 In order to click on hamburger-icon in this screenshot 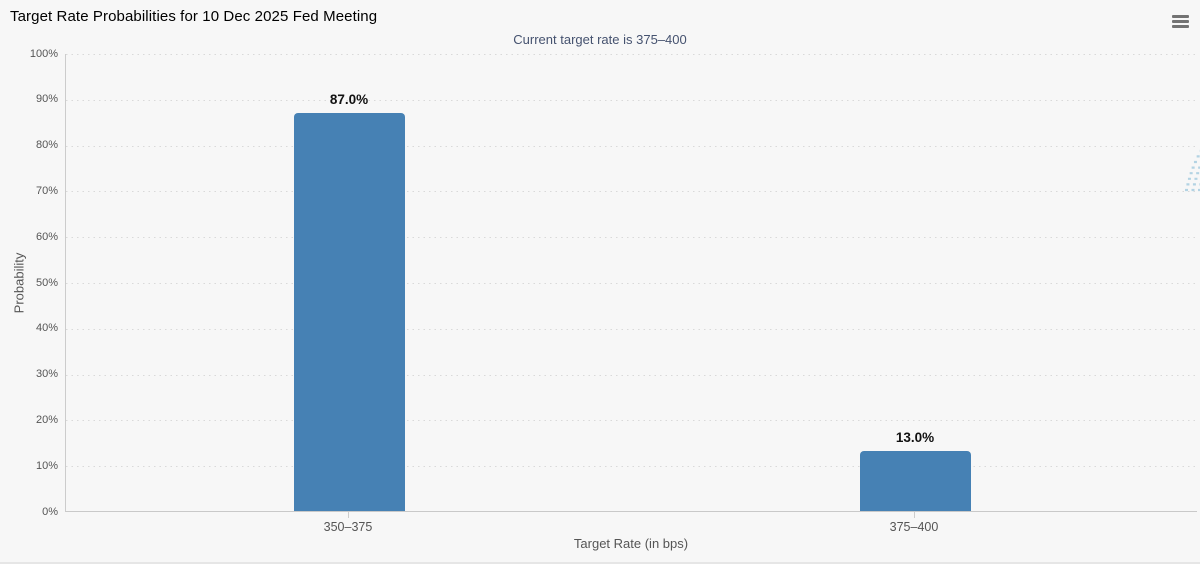, I will do `click(1180, 21)`.